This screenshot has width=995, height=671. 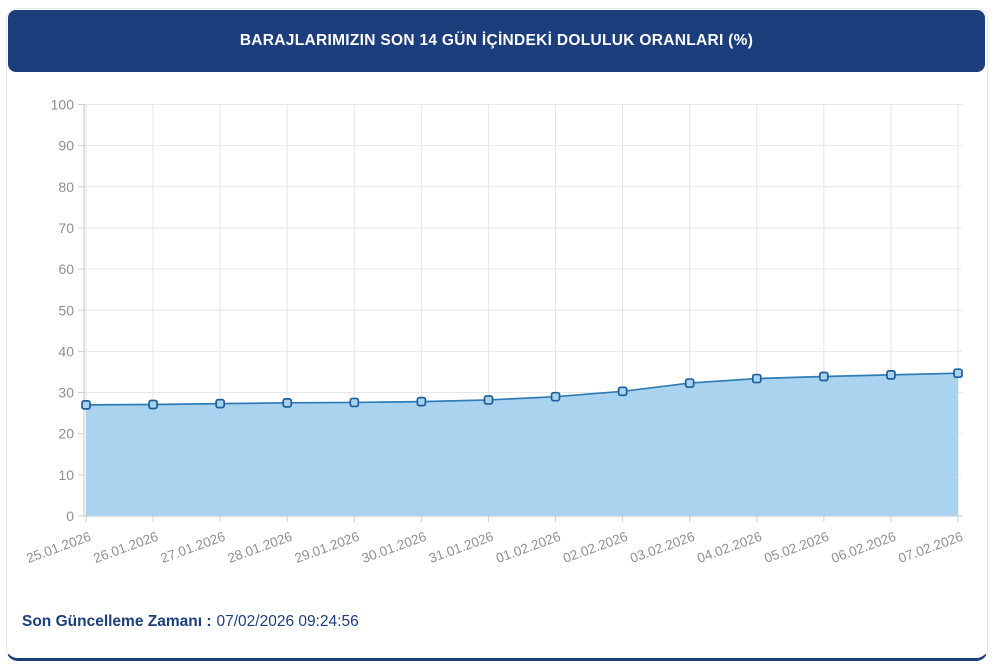 I want to click on y-tick-label: 20, so click(x=66, y=434).